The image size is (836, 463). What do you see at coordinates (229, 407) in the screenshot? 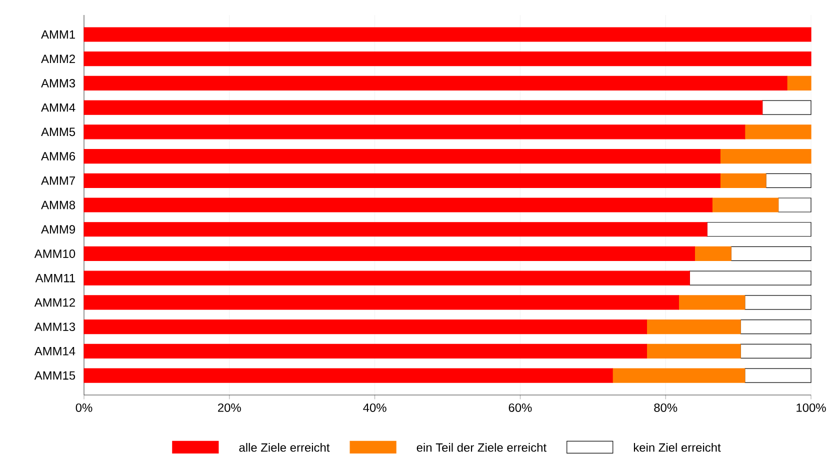
I see `x-tick-label: 20%` at bounding box center [229, 407].